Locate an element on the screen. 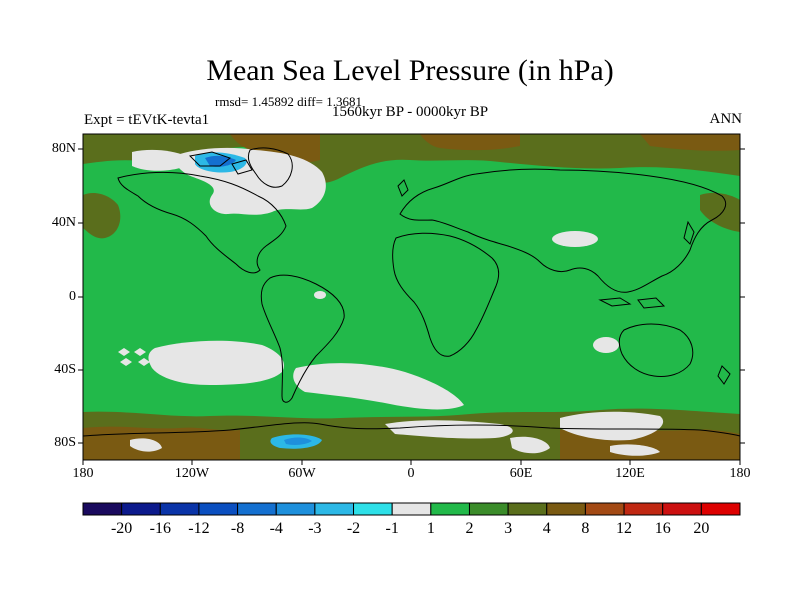 The height and width of the screenshot is (600, 800). colorbar-label: -3 is located at coordinates (315, 528).